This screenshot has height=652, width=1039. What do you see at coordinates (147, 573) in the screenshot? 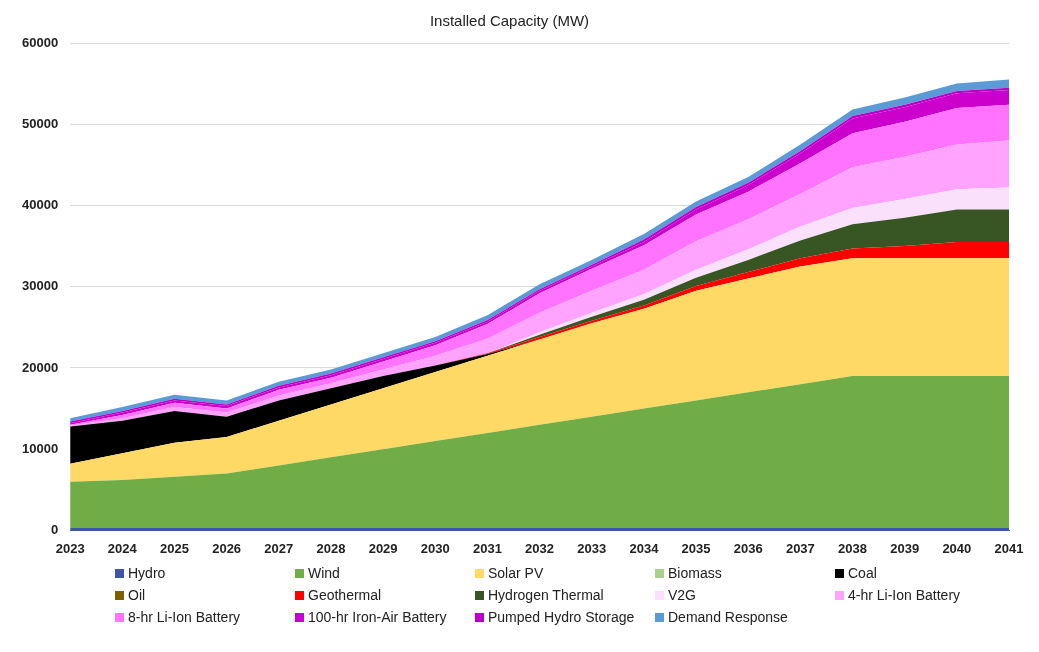
I see `legend-label: Hydro` at bounding box center [147, 573].